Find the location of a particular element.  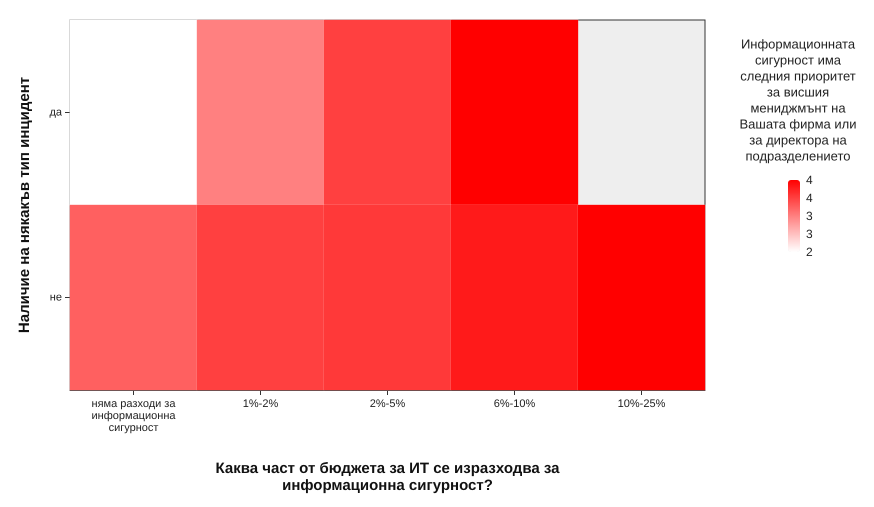

y-tick-label: не is located at coordinates (56, 298).